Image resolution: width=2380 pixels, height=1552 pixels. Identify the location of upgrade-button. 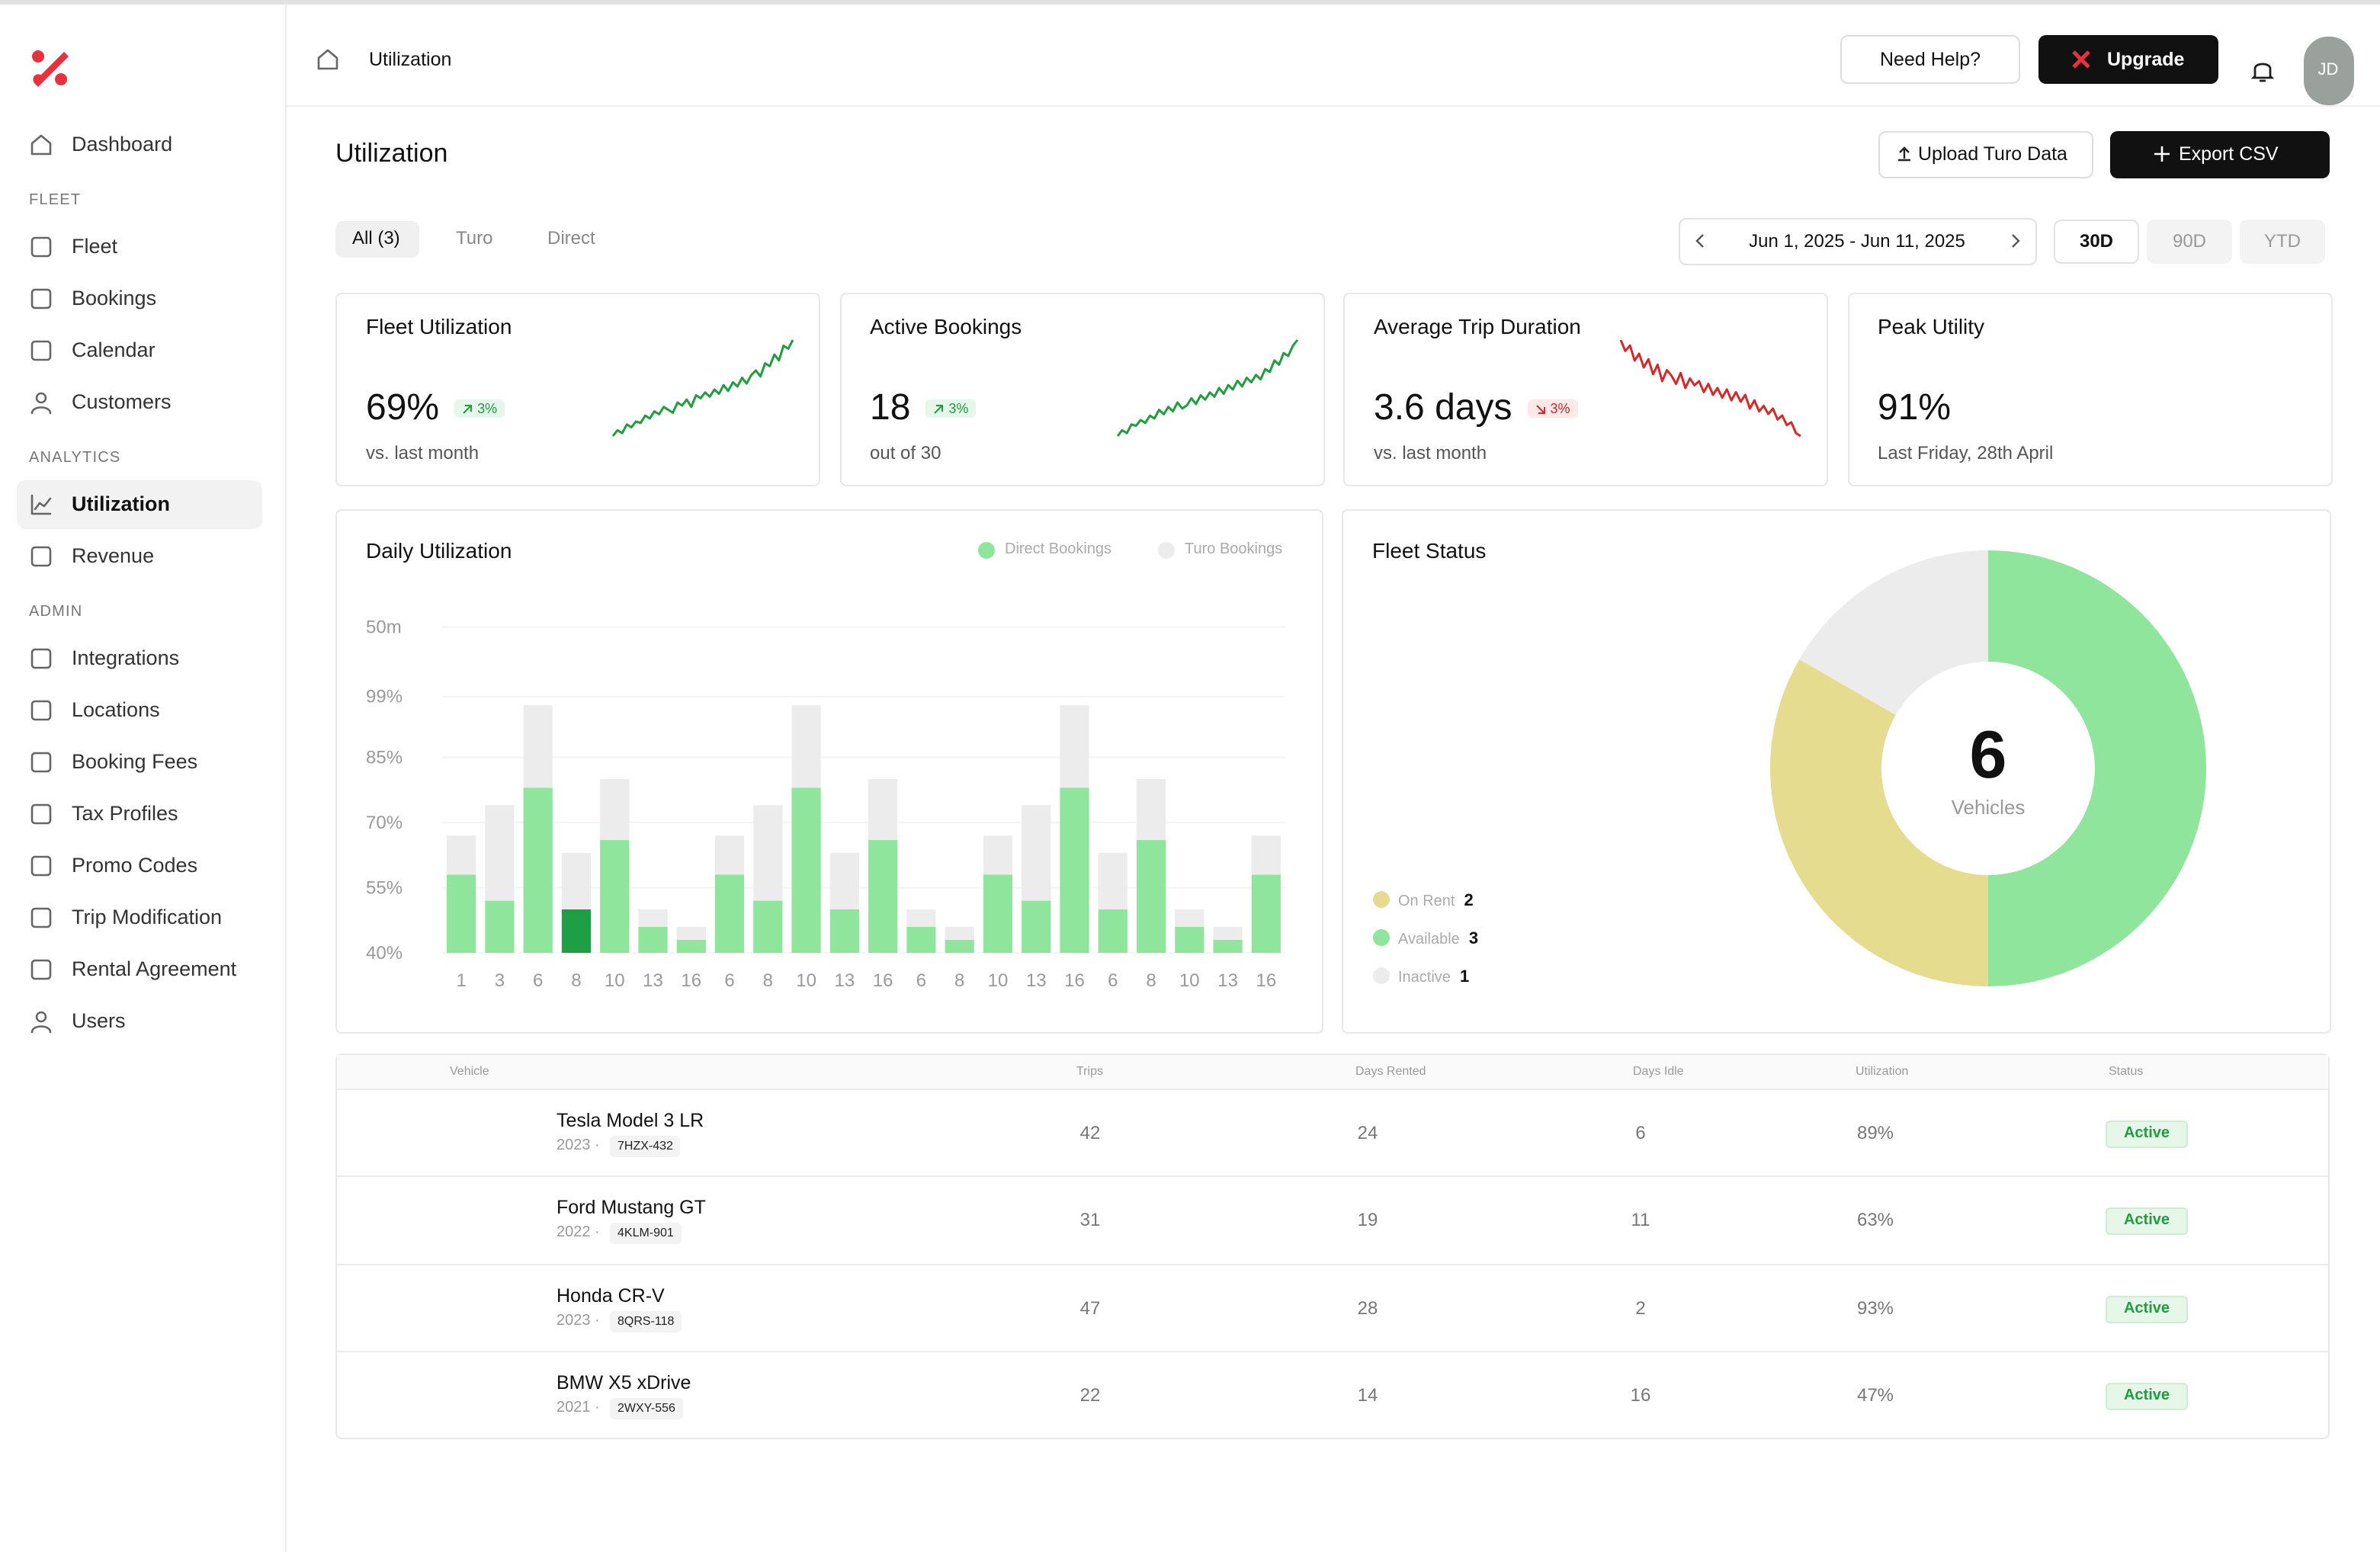
(2128, 60).